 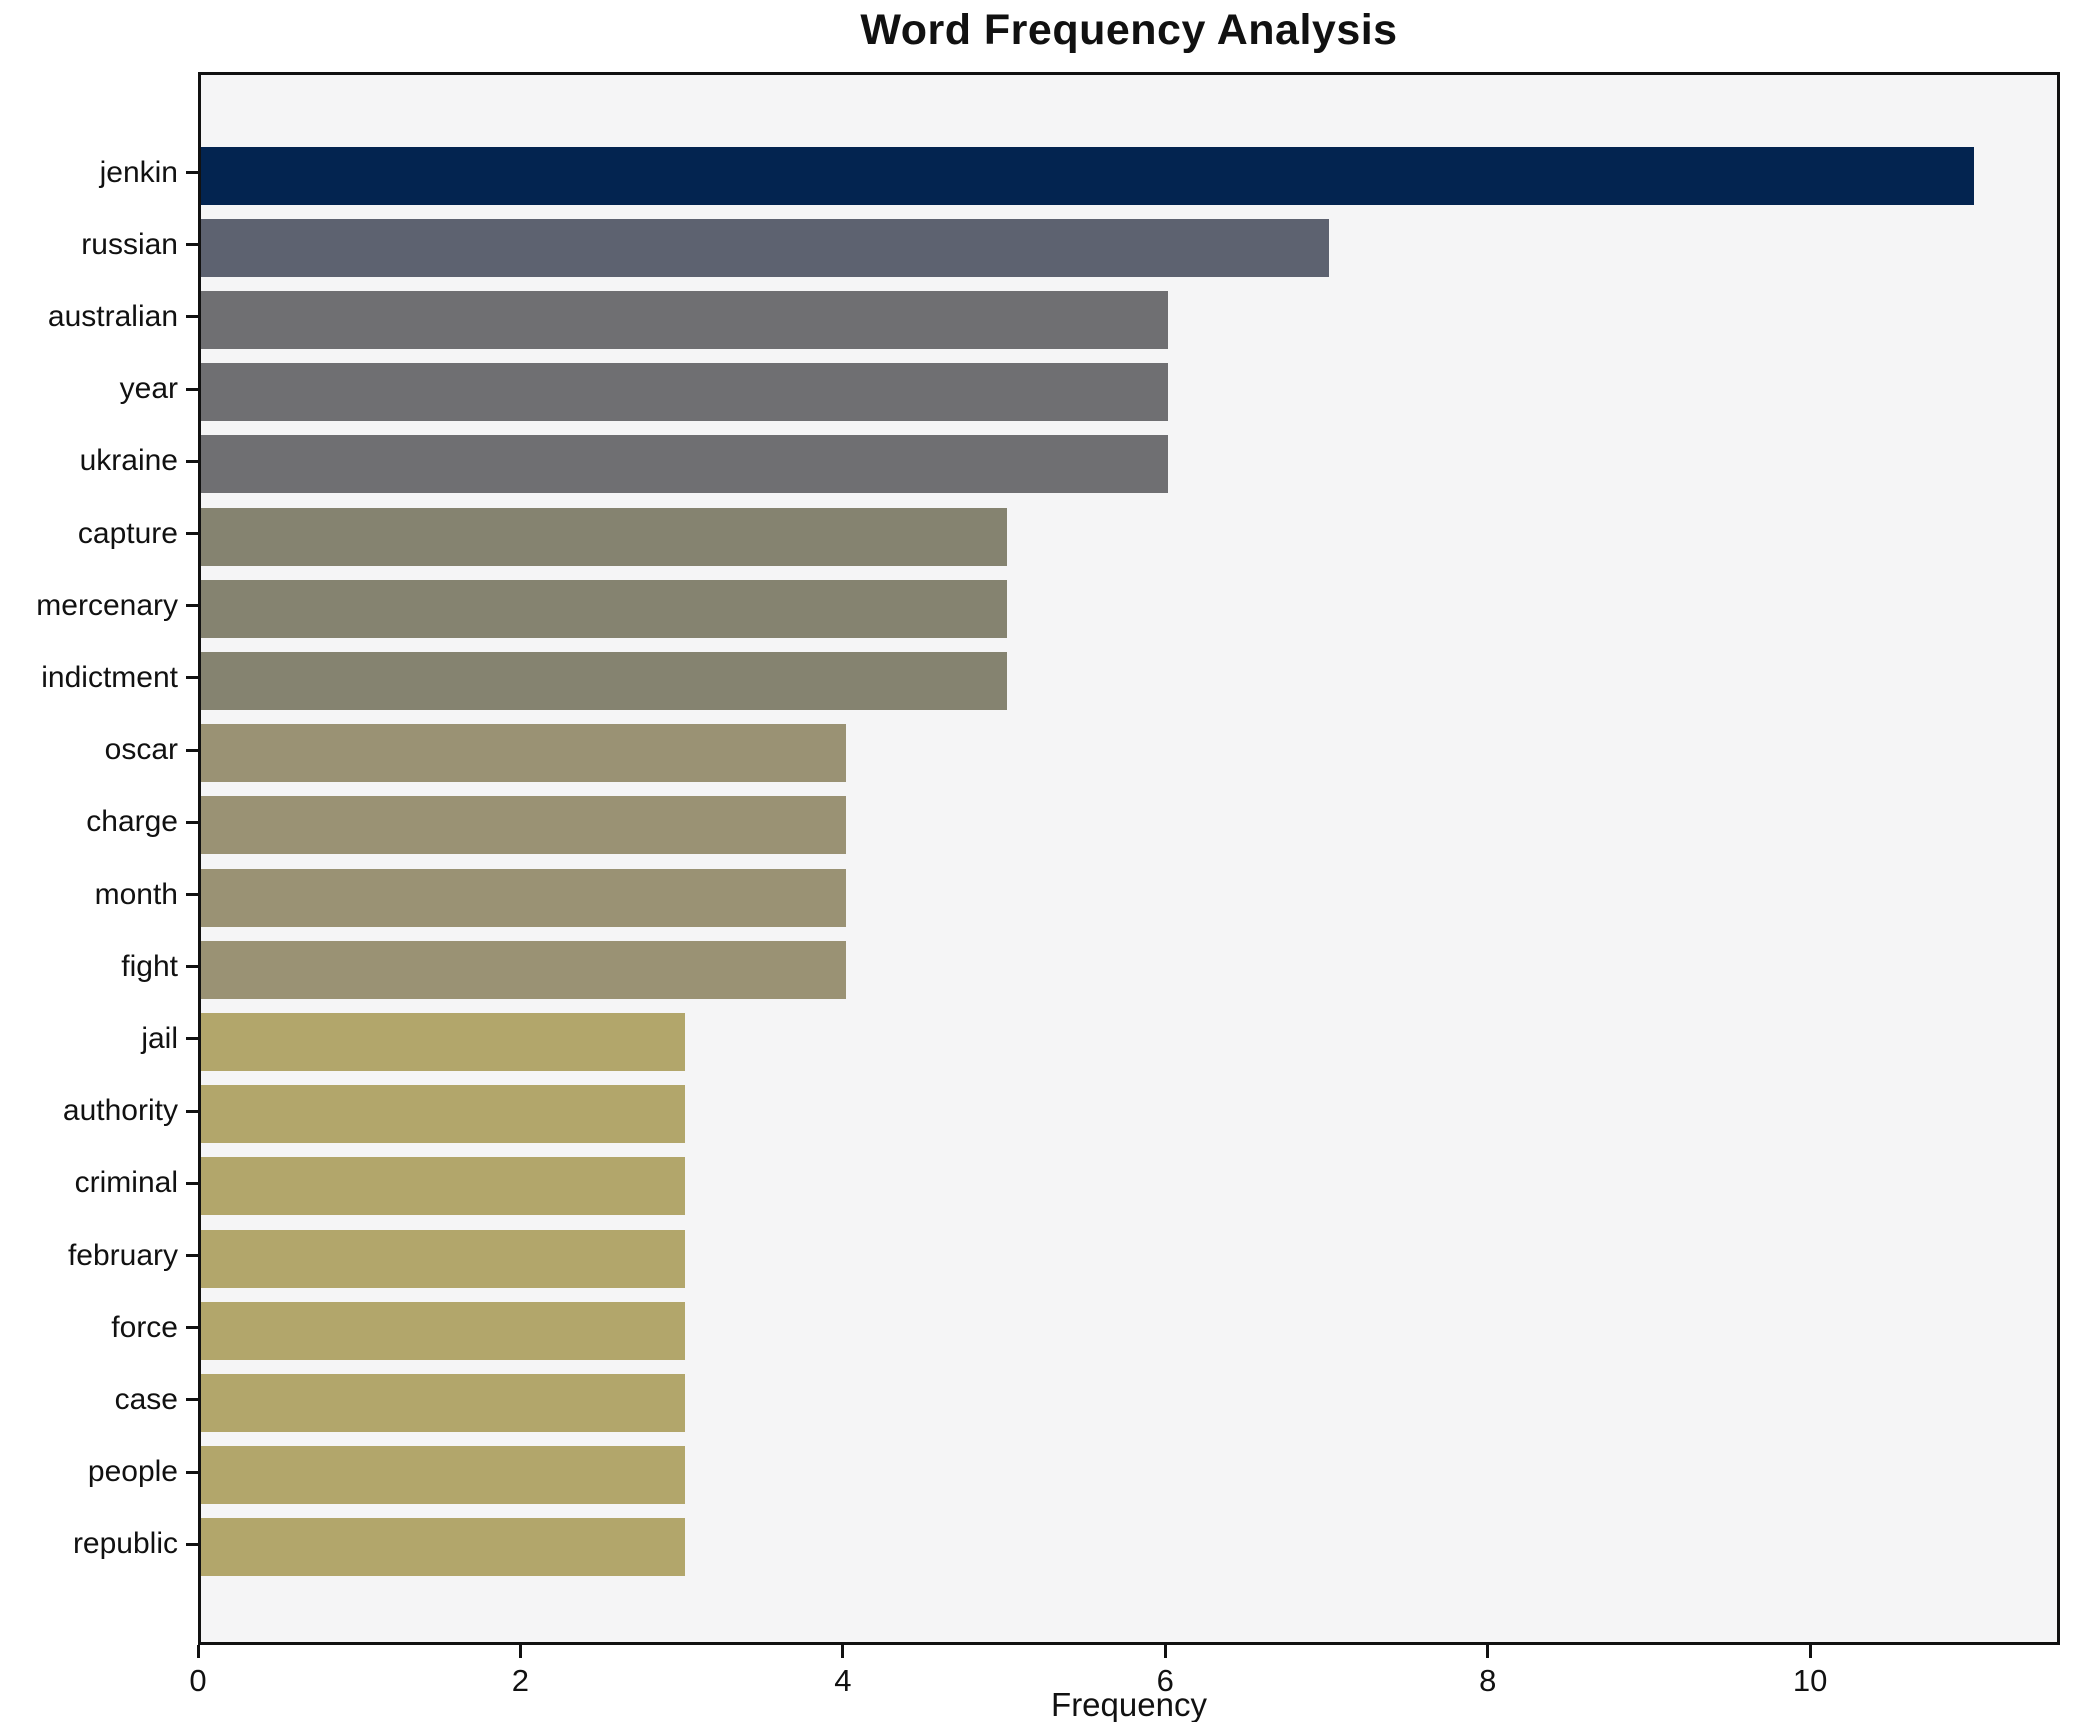 I want to click on y-tick-label-australian: australian, so click(x=112, y=316).